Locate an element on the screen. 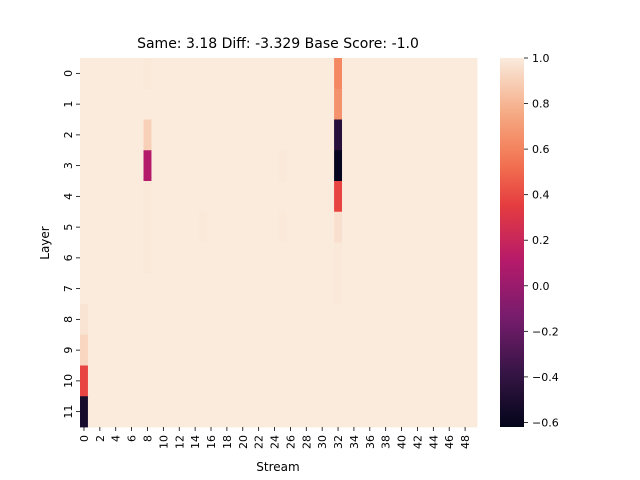 The height and width of the screenshot is (480, 640). y-tick-label: 2 is located at coordinates (68, 134).